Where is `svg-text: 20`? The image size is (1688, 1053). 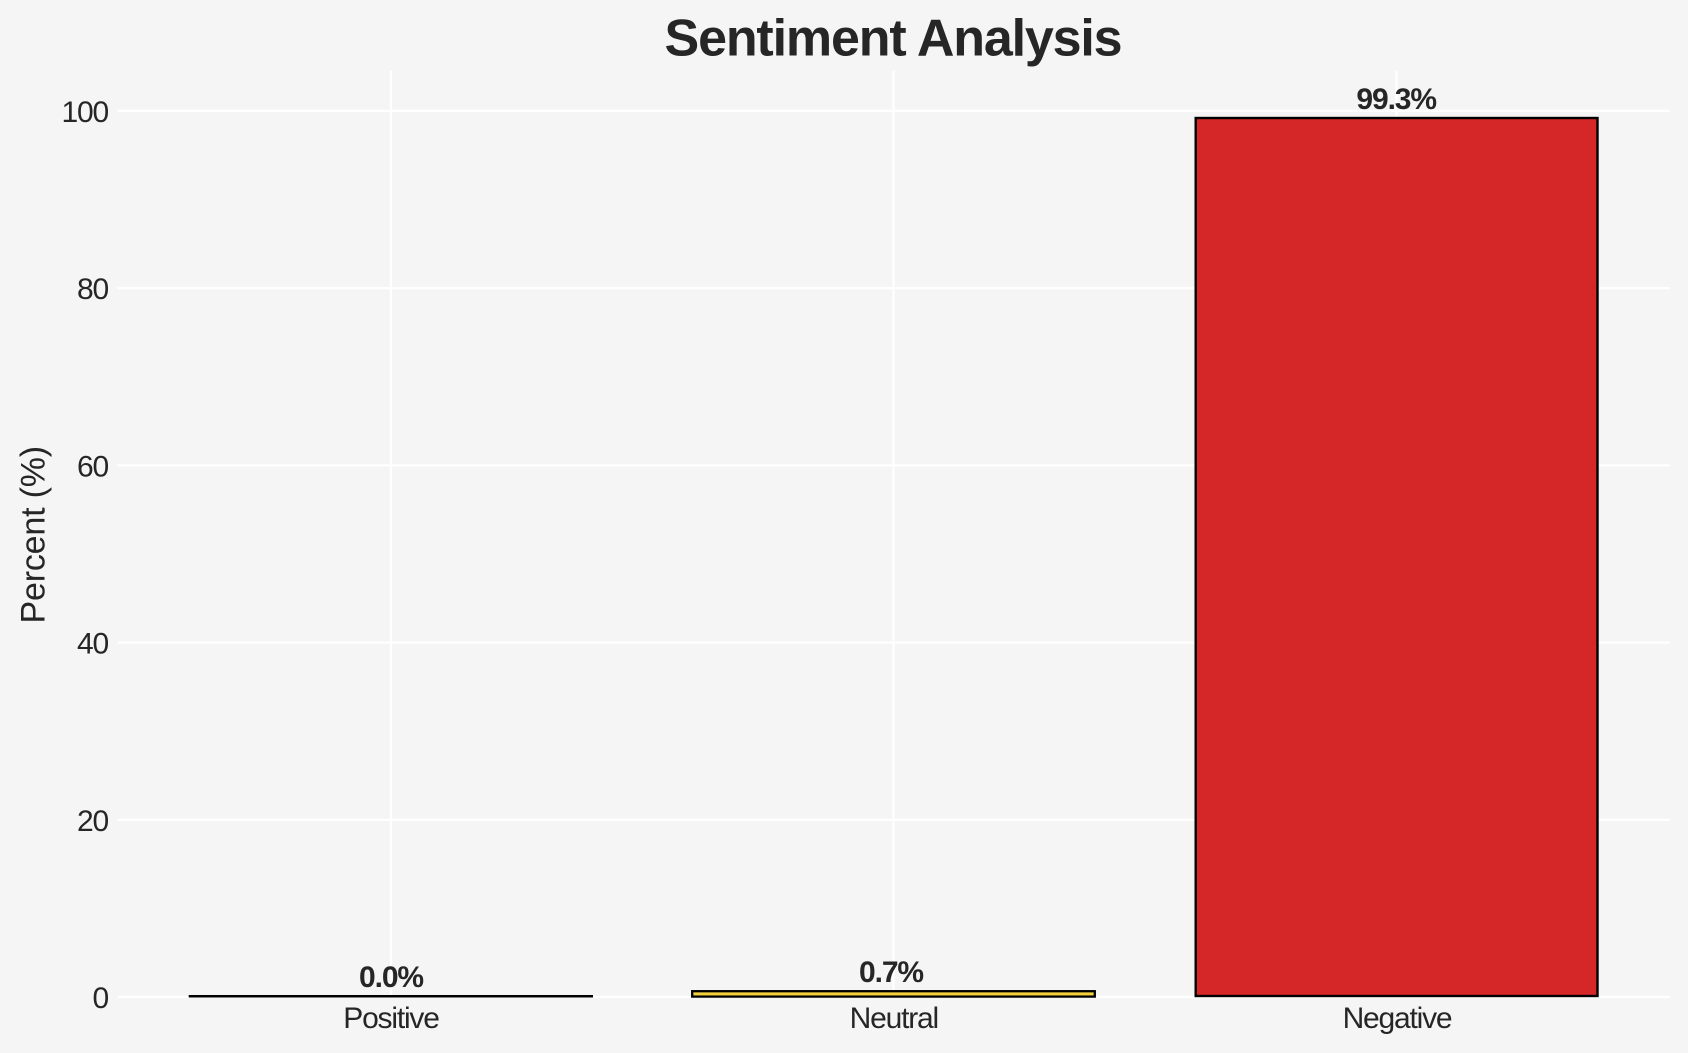
svg-text: 20 is located at coordinates (92, 821).